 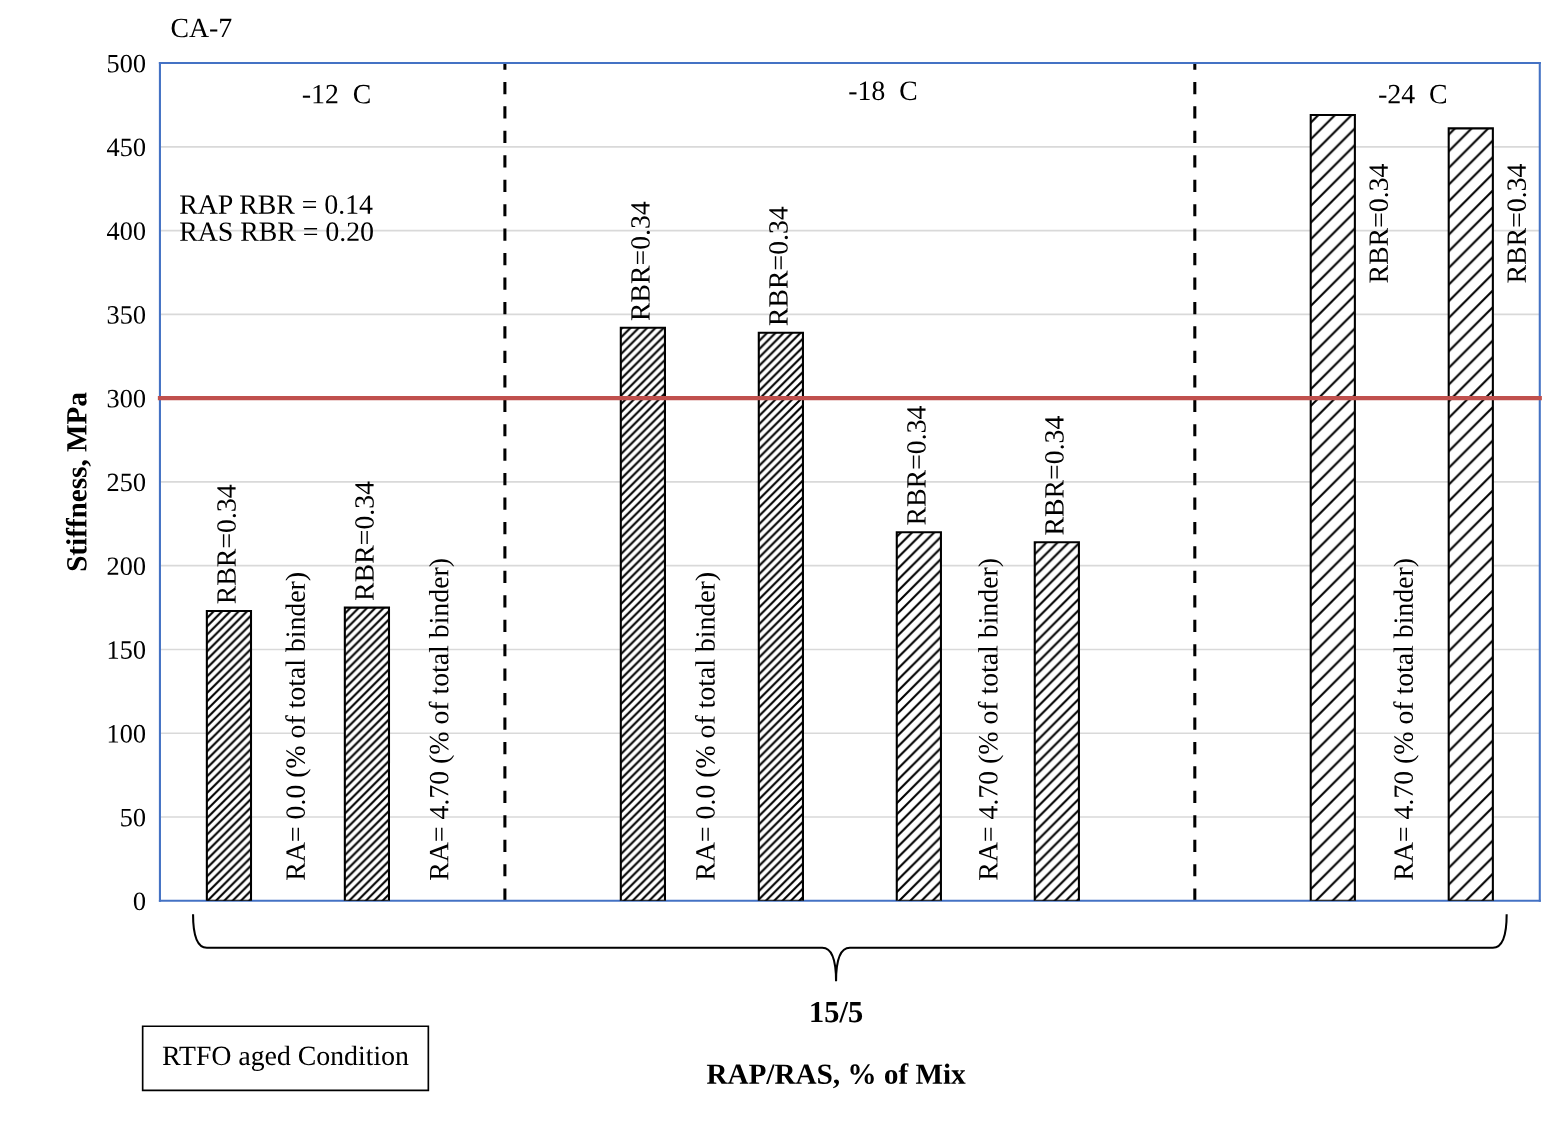 What do you see at coordinates (285, 1058) in the screenshot?
I see `text: RTFO aged Condition` at bounding box center [285, 1058].